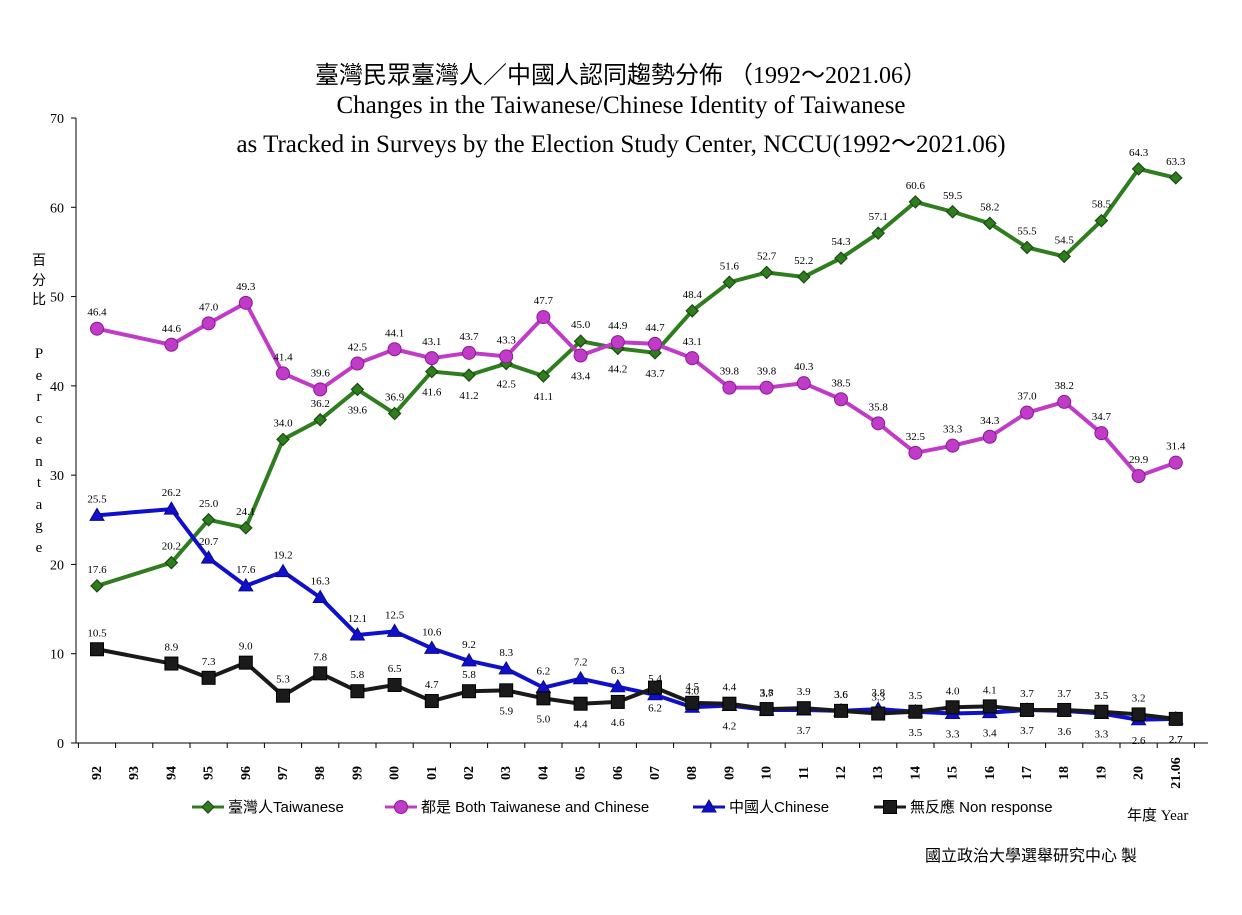 The image size is (1242, 915). Describe the element at coordinates (283, 773) in the screenshot. I see `x-tick-label: 97` at that location.